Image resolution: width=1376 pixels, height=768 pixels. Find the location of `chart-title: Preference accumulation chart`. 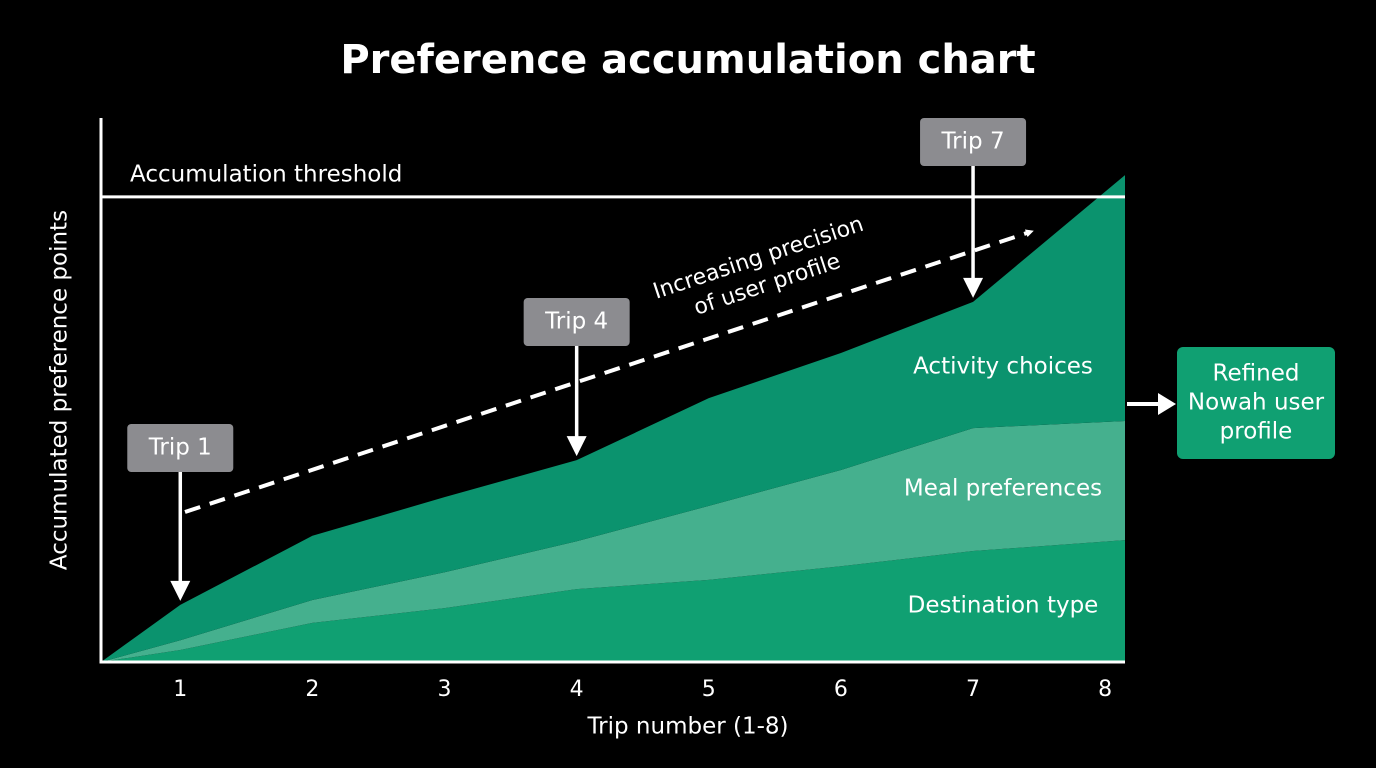

chart-title: Preference accumulation chart is located at coordinates (687, 60).